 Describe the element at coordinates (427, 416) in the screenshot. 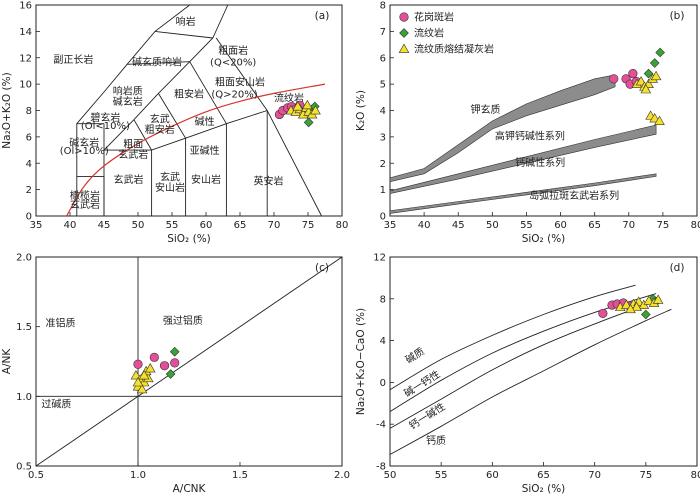

I see `field-label: 钙一碱性` at that location.